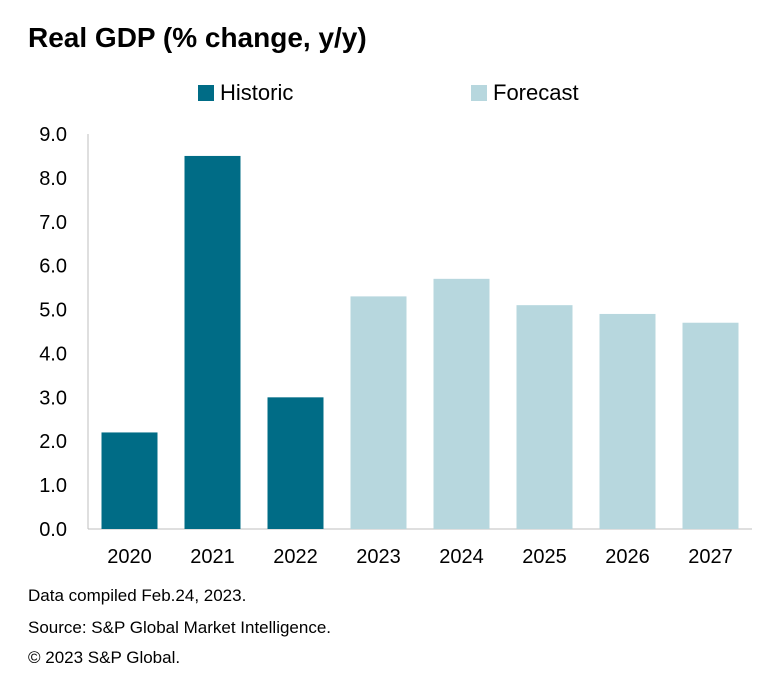 The image size is (768, 689). Describe the element at coordinates (544, 557) in the screenshot. I see `x-tick-label: 2025` at that location.